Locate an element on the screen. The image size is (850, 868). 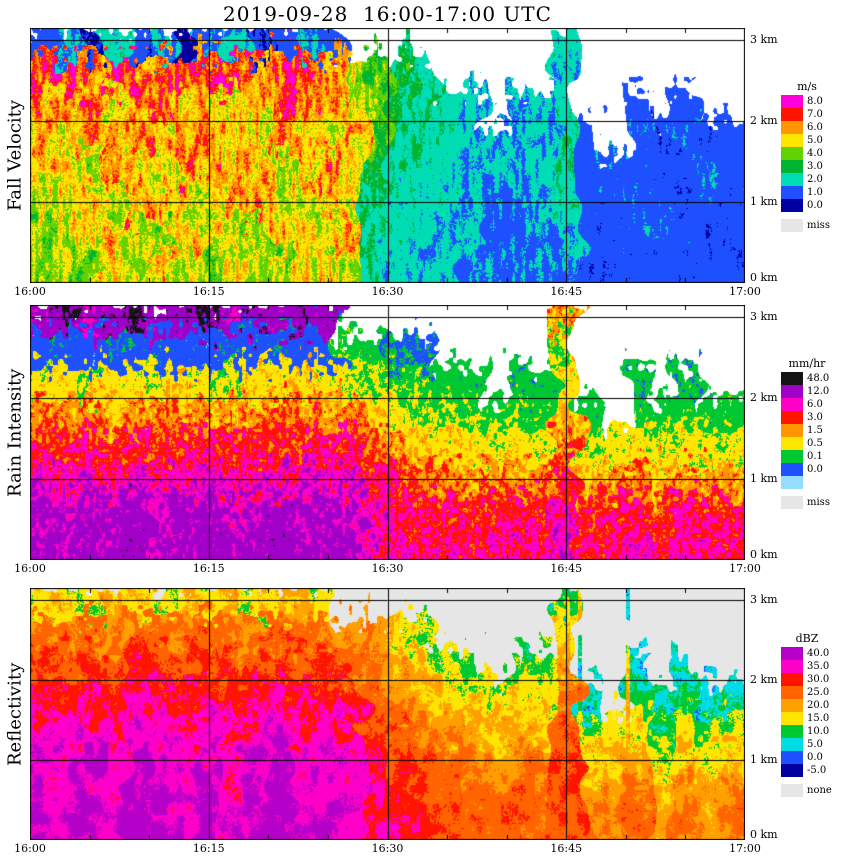
legend-entry: 30.0 is located at coordinates (814, 679).